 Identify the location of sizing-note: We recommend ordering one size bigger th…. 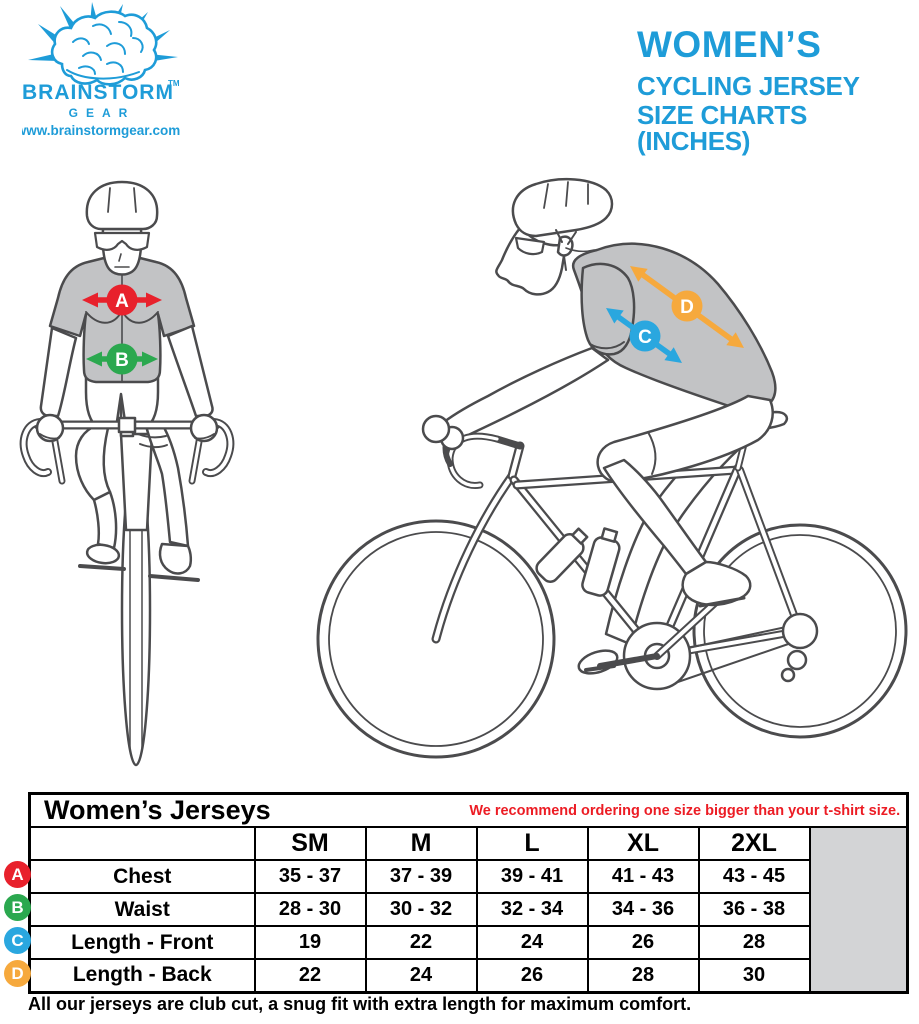
(685, 810).